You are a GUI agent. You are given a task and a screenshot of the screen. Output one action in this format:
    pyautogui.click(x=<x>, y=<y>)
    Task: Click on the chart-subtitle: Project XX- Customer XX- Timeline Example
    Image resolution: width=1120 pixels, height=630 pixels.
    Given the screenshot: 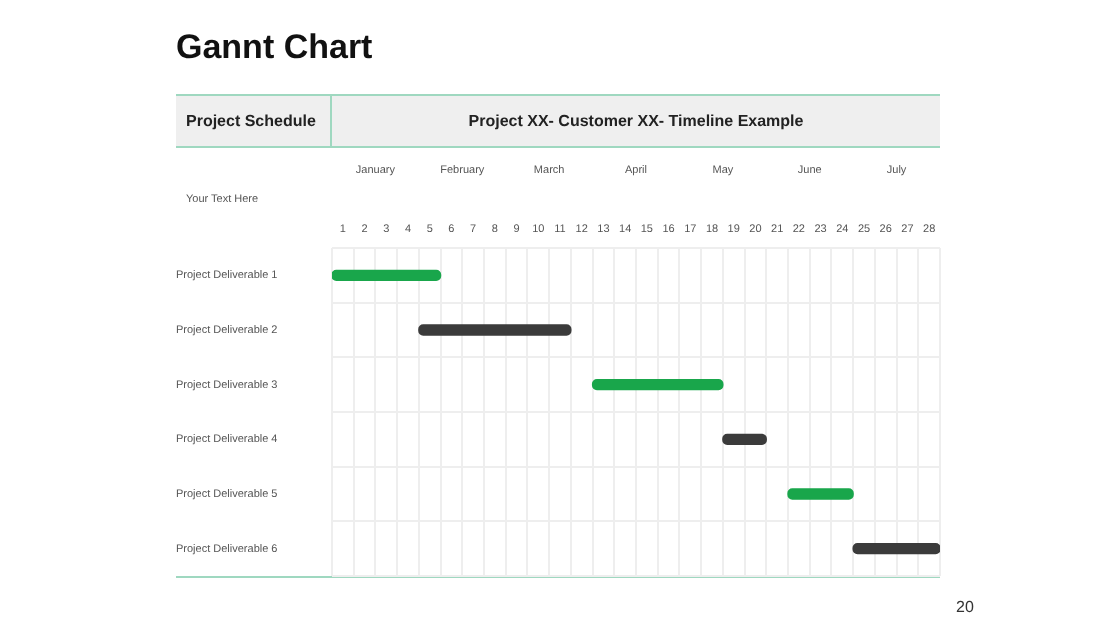 What is the action you would take?
    pyautogui.click(x=636, y=121)
    